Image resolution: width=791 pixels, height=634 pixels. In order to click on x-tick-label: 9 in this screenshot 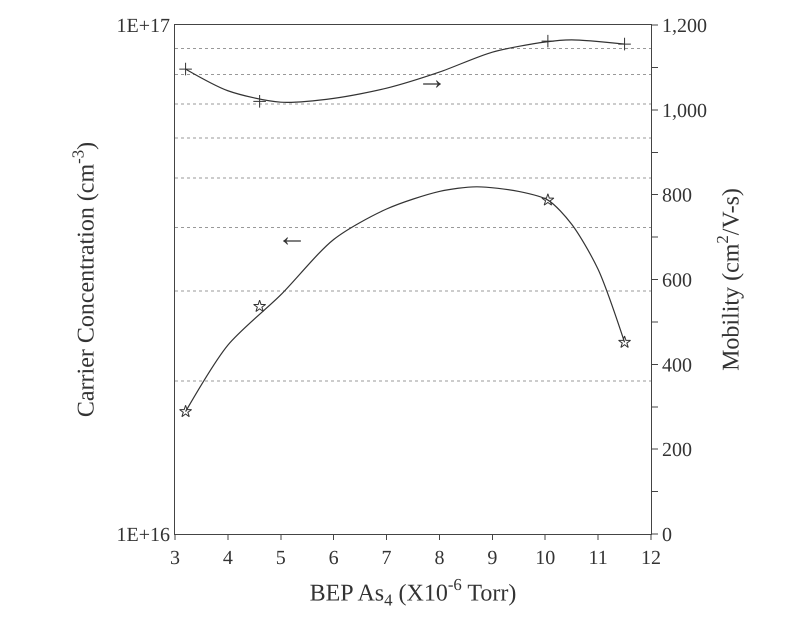, I will do `click(492, 558)`.